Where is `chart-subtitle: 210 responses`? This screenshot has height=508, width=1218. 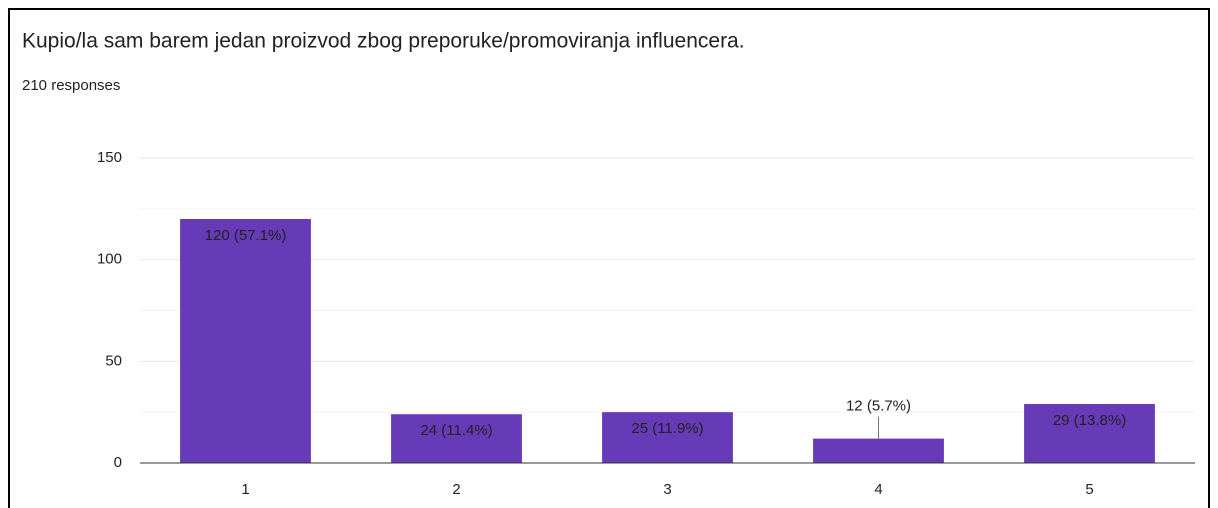 chart-subtitle: 210 responses is located at coordinates (71, 85).